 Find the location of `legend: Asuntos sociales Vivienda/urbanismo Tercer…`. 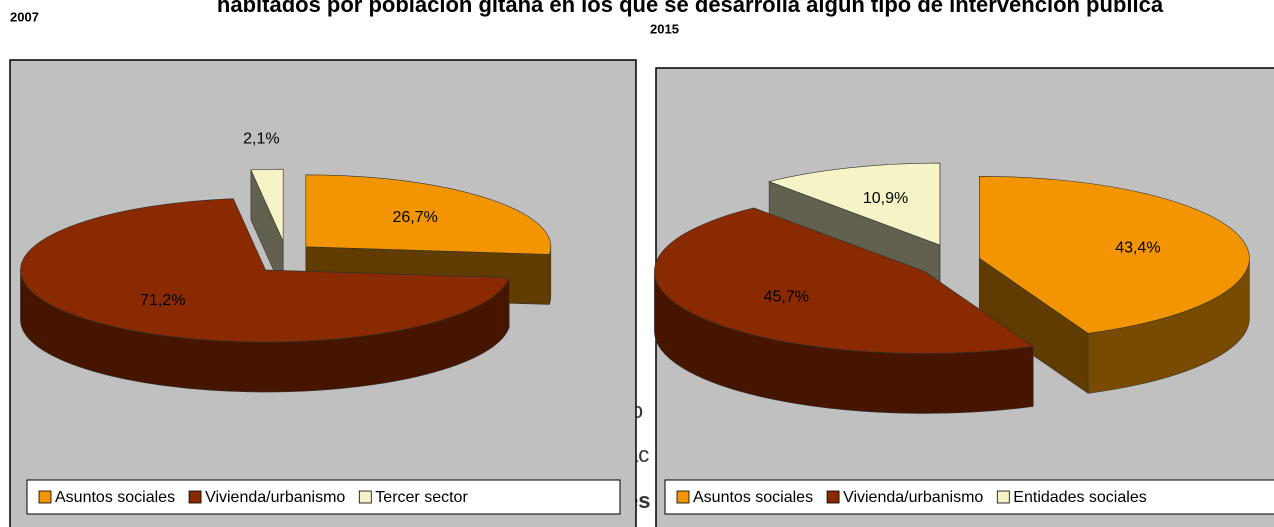

legend: Asuntos sociales Vivienda/urbanismo Tercer… is located at coordinates (323, 497).